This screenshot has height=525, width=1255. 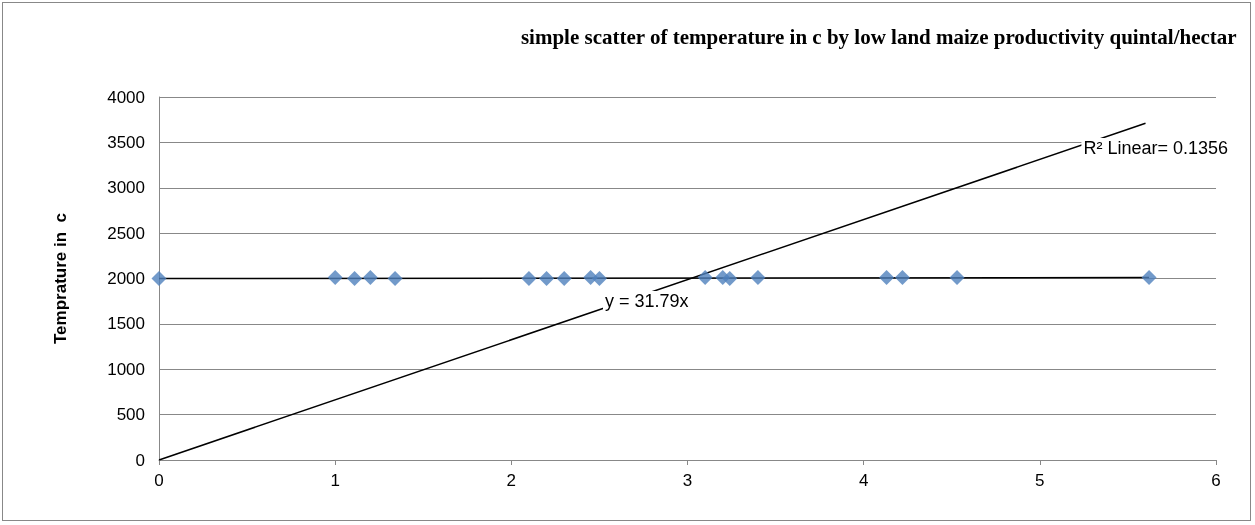 What do you see at coordinates (687, 480) in the screenshot?
I see `x-tick-label: 3` at bounding box center [687, 480].